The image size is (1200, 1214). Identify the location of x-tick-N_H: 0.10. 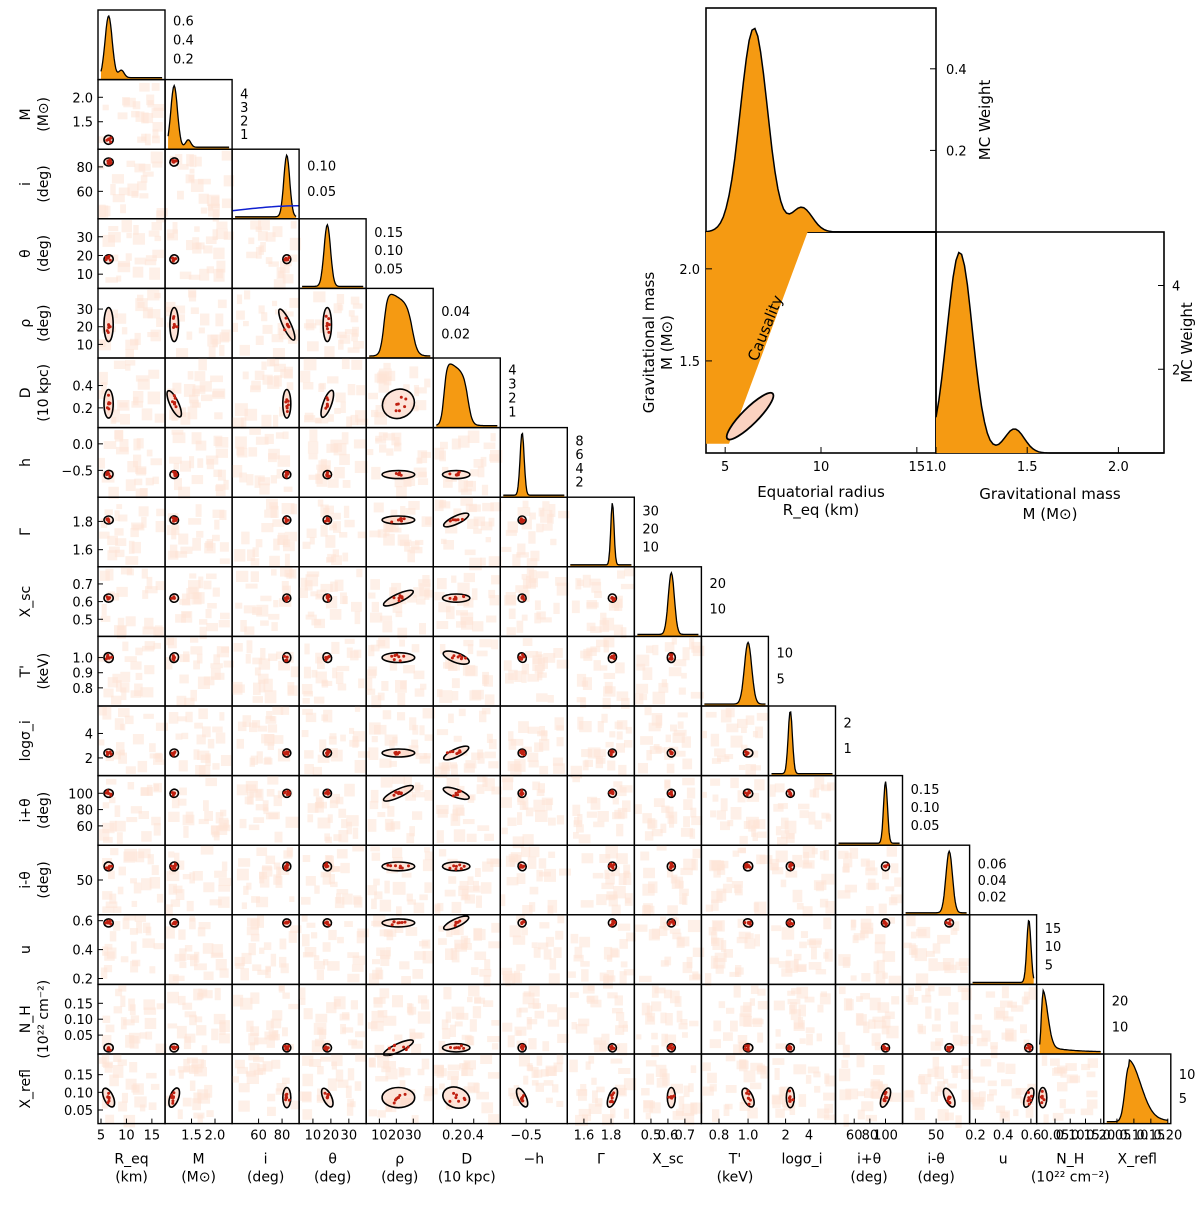
(1070, 1136).